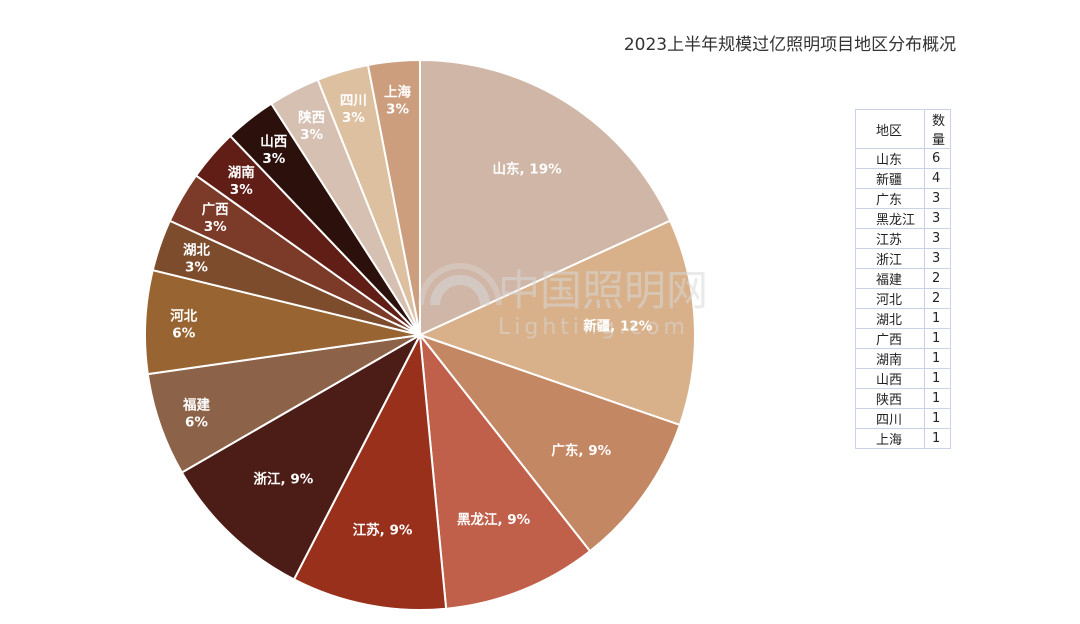 This screenshot has width=1080, height=624. Describe the element at coordinates (890, 178) in the screenshot. I see `table-cell-region: 新疆` at that location.